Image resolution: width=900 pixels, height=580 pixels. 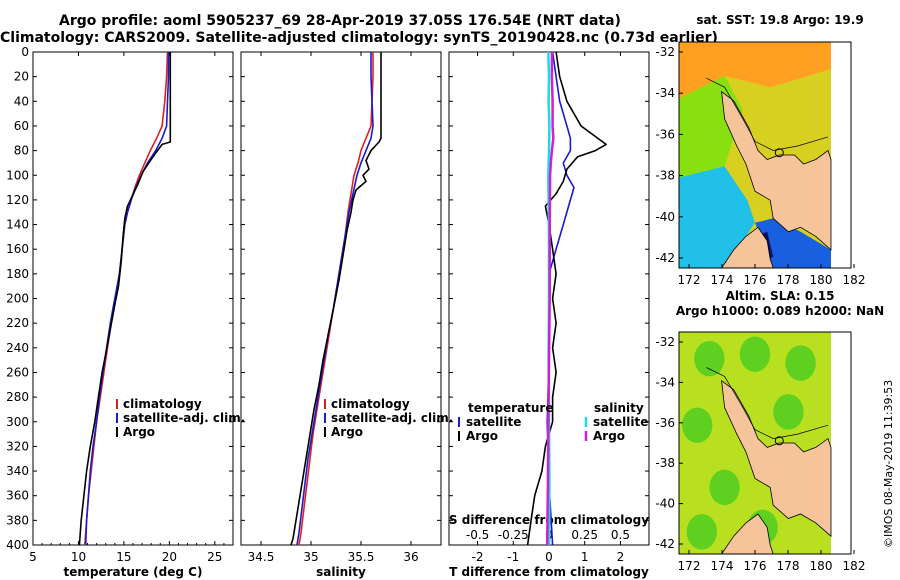 What do you see at coordinates (370, 404) in the screenshot?
I see `salinity-legend-label: climatology` at bounding box center [370, 404].